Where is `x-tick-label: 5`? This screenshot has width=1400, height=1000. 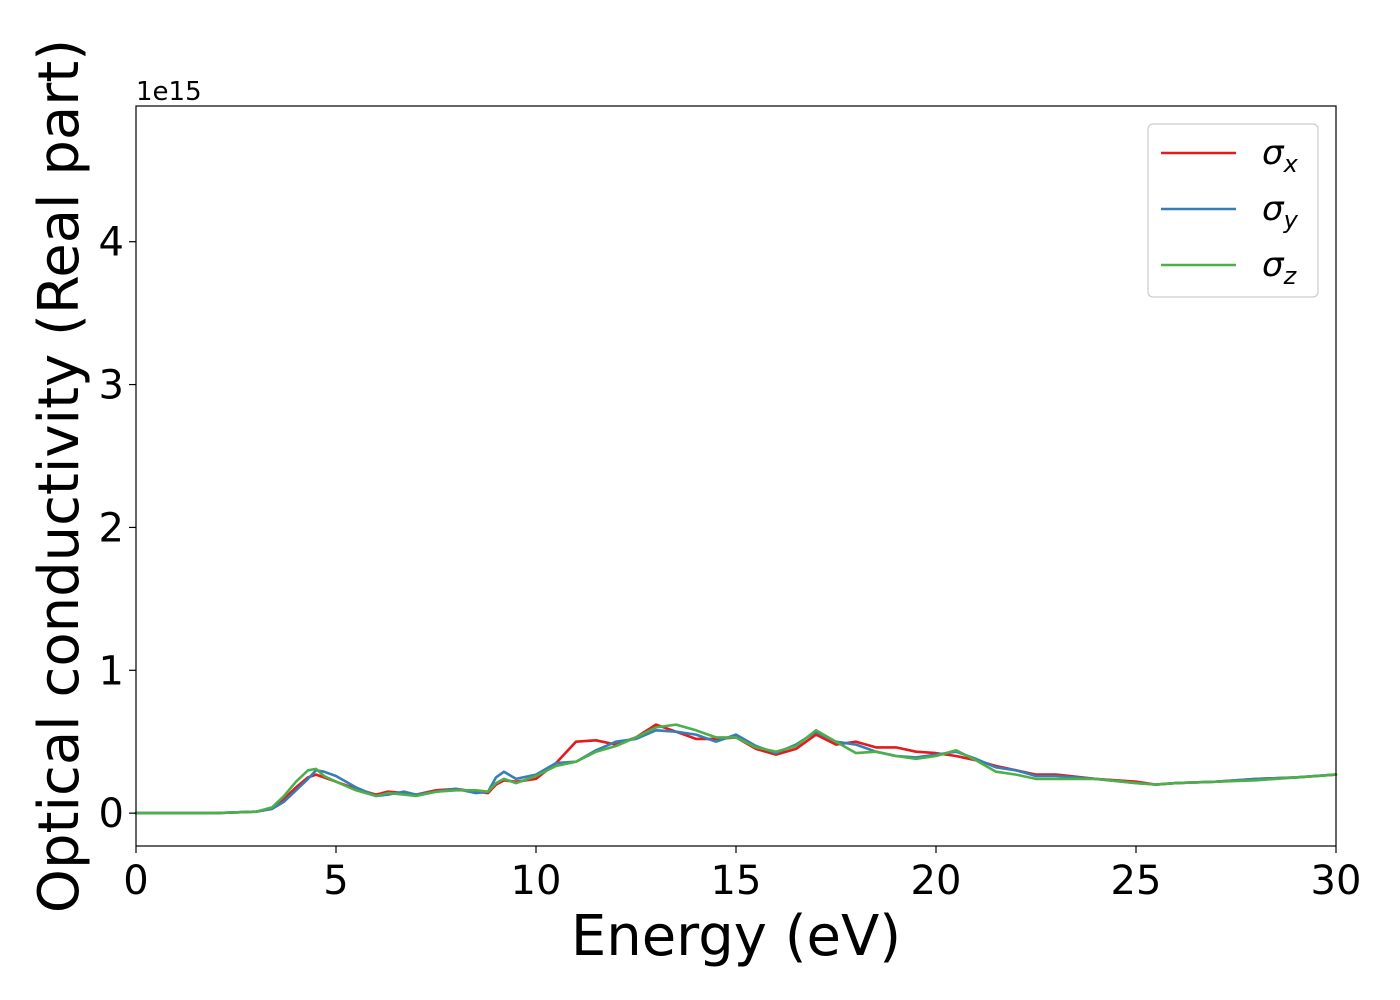
x-tick-label: 5 is located at coordinates (335, 881).